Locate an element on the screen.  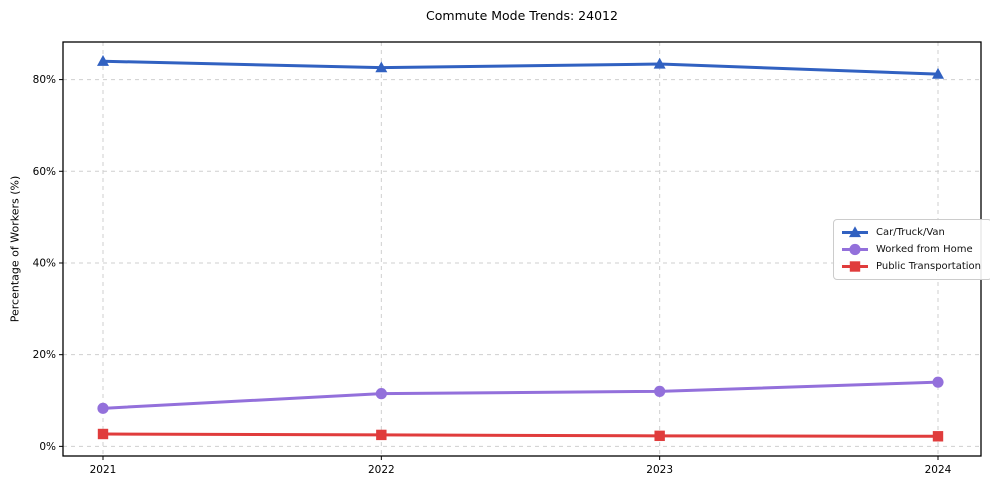
legend-label: Car/Truck/Van is located at coordinates (910, 232).